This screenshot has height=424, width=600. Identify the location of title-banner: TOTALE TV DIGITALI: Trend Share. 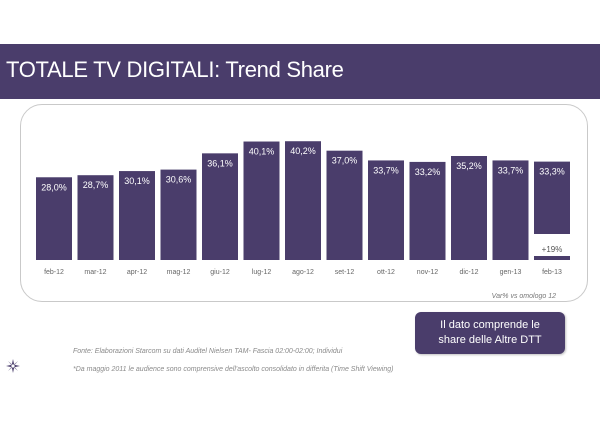
(300, 71).